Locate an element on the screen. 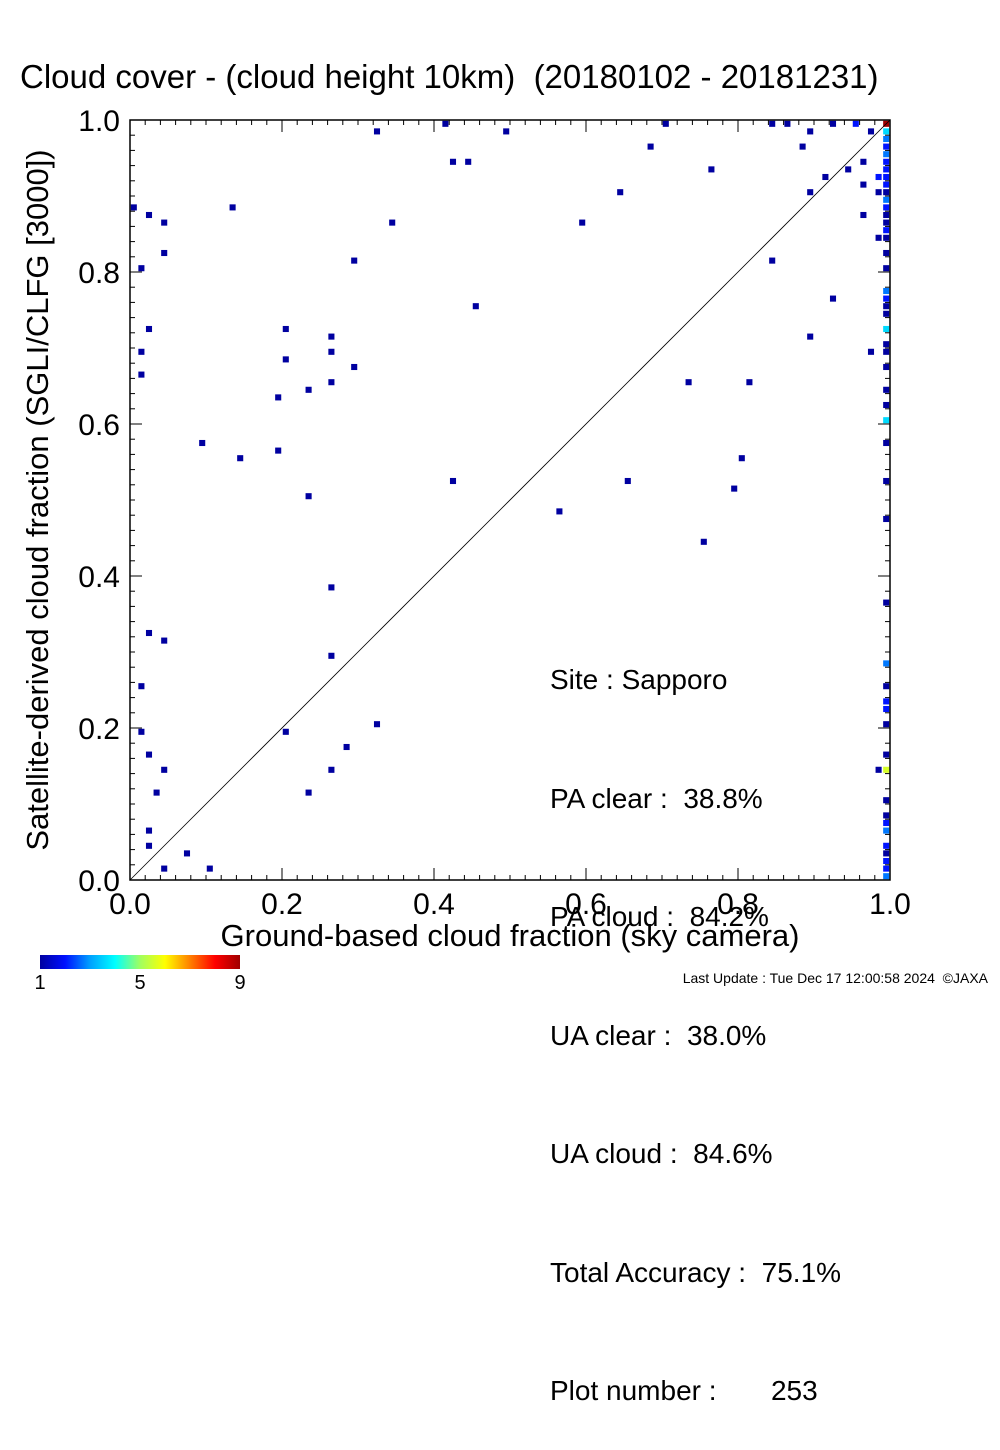 Image resolution: width=1000 pixels, height=1450 pixels. y-tick-label: 0.6 is located at coordinates (99, 425).